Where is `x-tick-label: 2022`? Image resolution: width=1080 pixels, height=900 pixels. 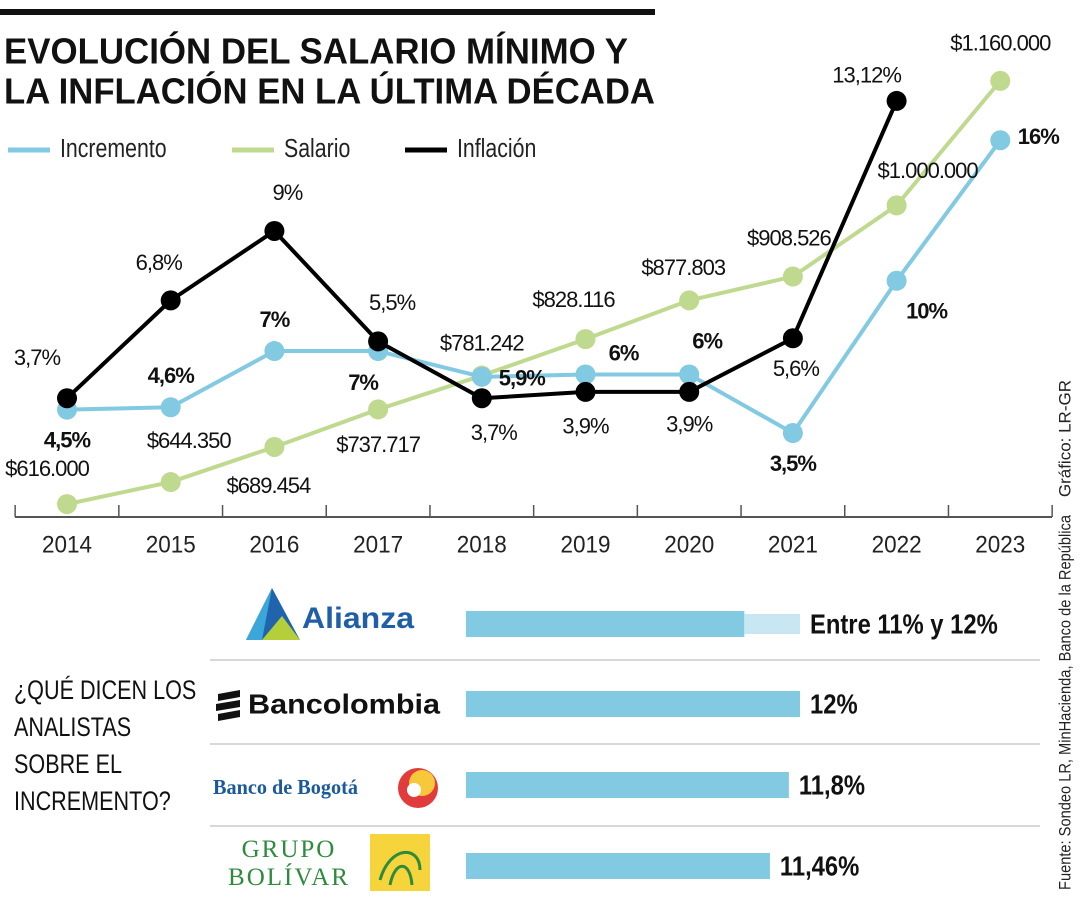
x-tick-label: 2022 is located at coordinates (897, 544).